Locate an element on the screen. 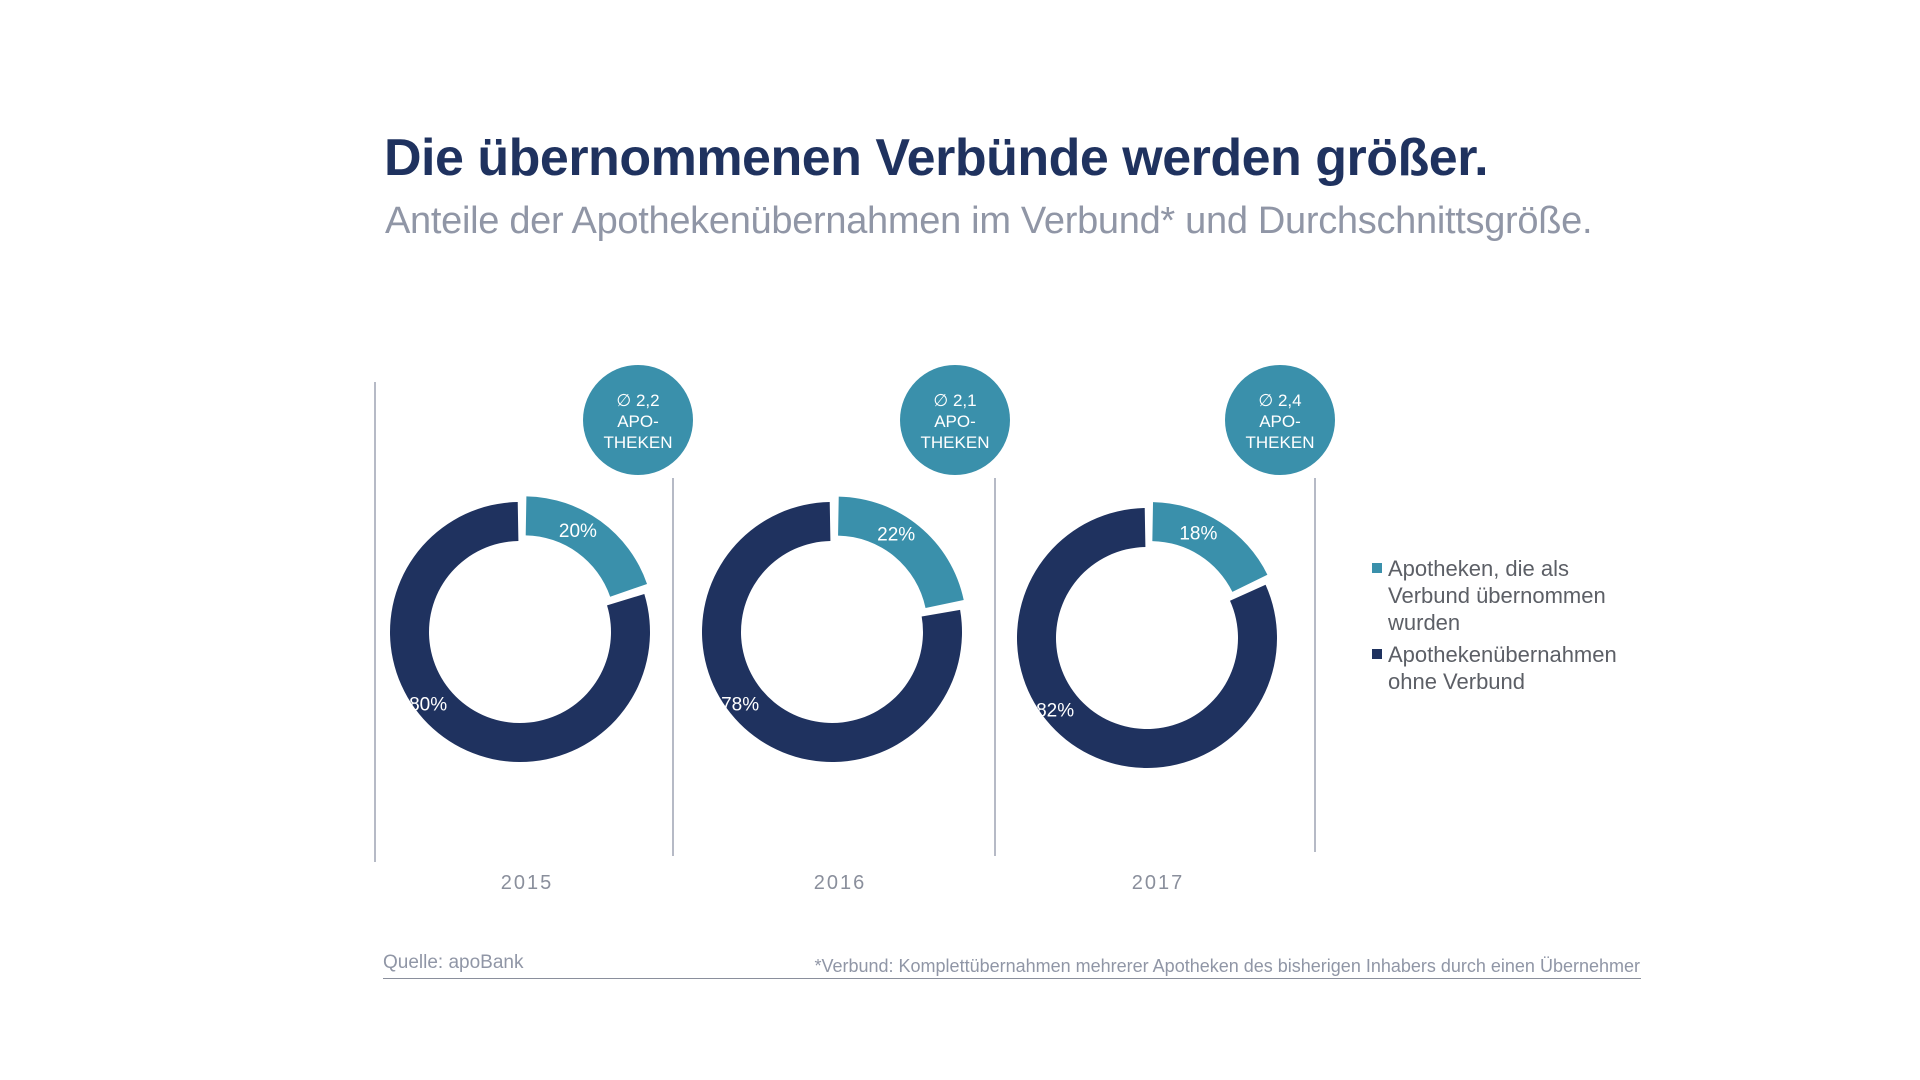 Image resolution: width=1920 pixels, height=1080 pixels. bubble-text: ∅ 2,1 is located at coordinates (954, 400).